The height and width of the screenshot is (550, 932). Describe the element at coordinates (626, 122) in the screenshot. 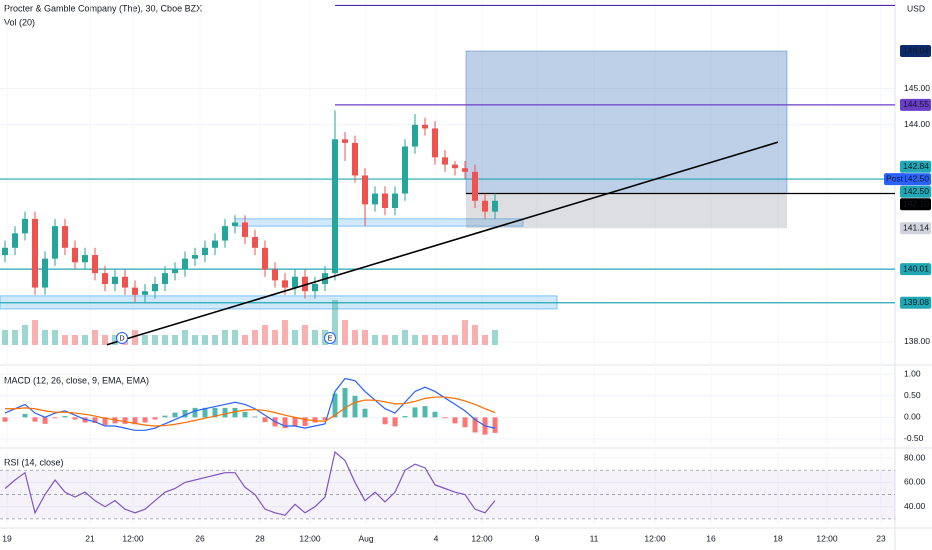

I see `profit-zone` at that location.